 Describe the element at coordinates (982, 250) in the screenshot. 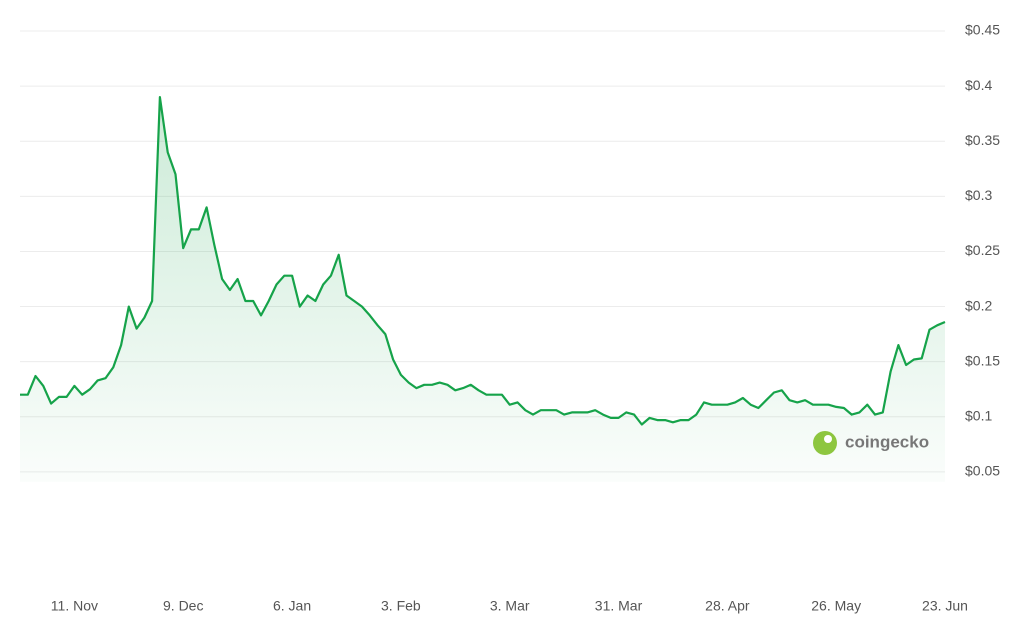

I see `y-tick-label: $0.25` at that location.